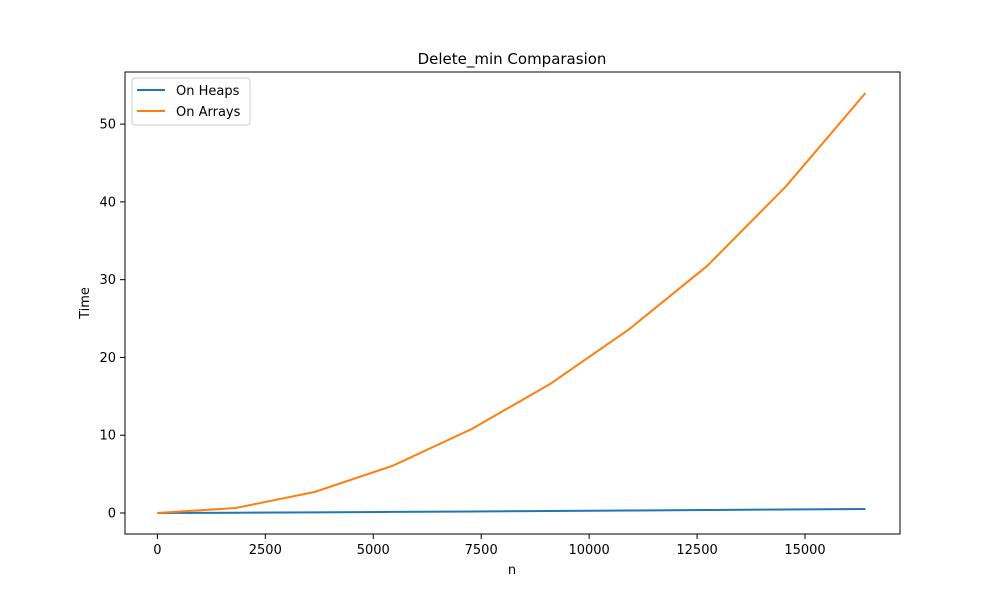 This screenshot has height=600, width=1000. What do you see at coordinates (265, 550) in the screenshot?
I see `x-tick-label: 2500` at bounding box center [265, 550].